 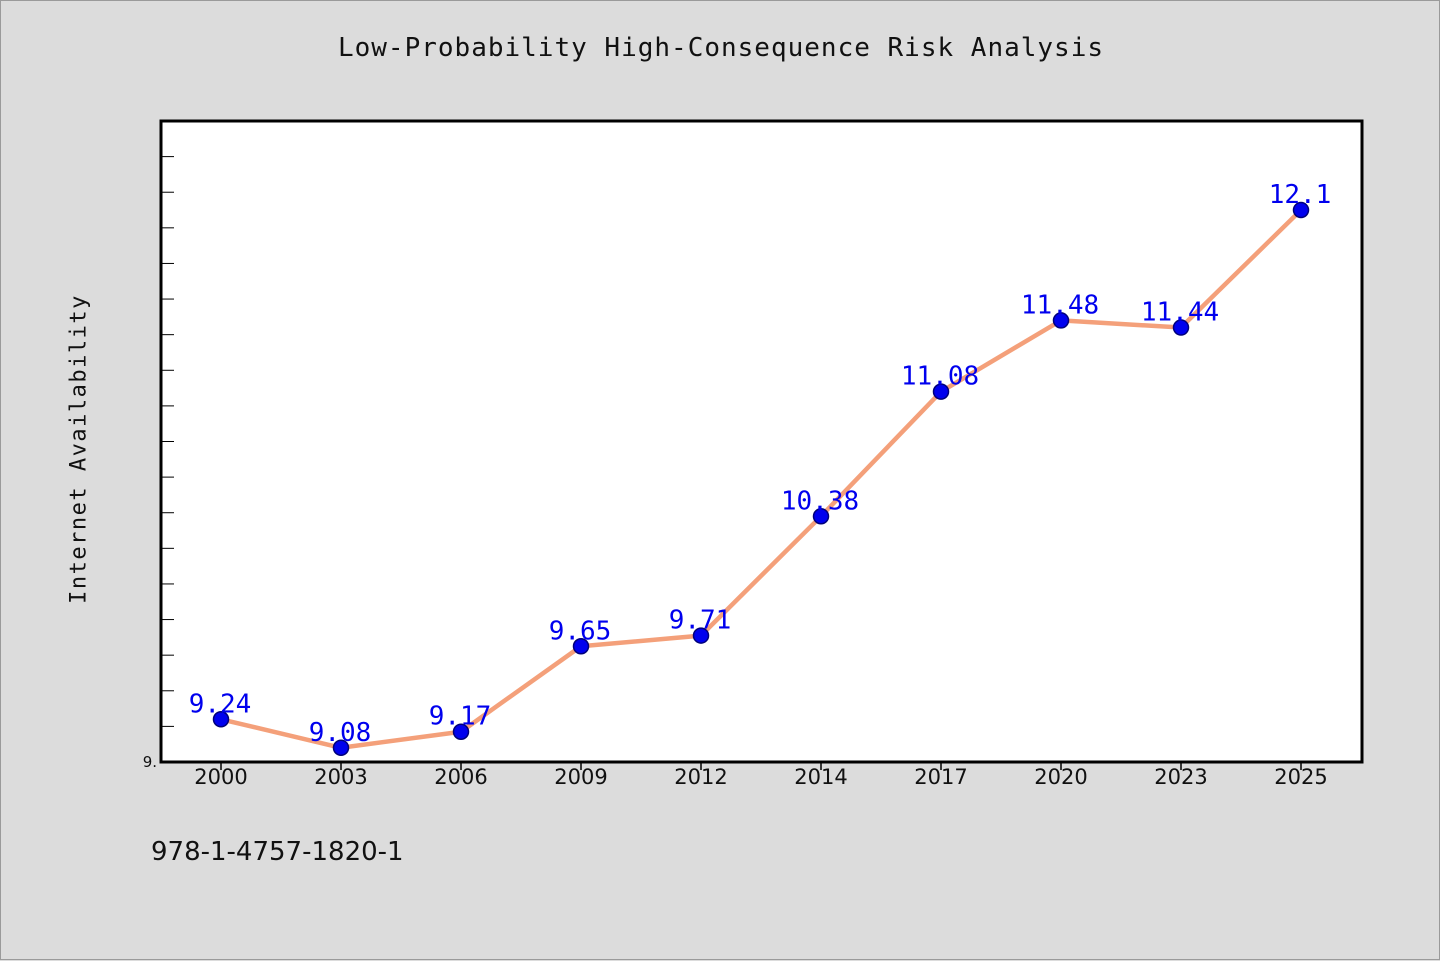 I want to click on data-label: 11.08, so click(x=940, y=377).